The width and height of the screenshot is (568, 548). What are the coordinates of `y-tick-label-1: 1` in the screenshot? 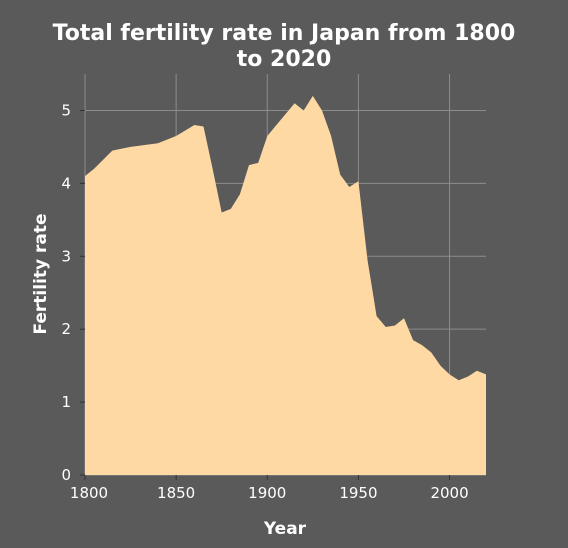 It's located at (66, 402).